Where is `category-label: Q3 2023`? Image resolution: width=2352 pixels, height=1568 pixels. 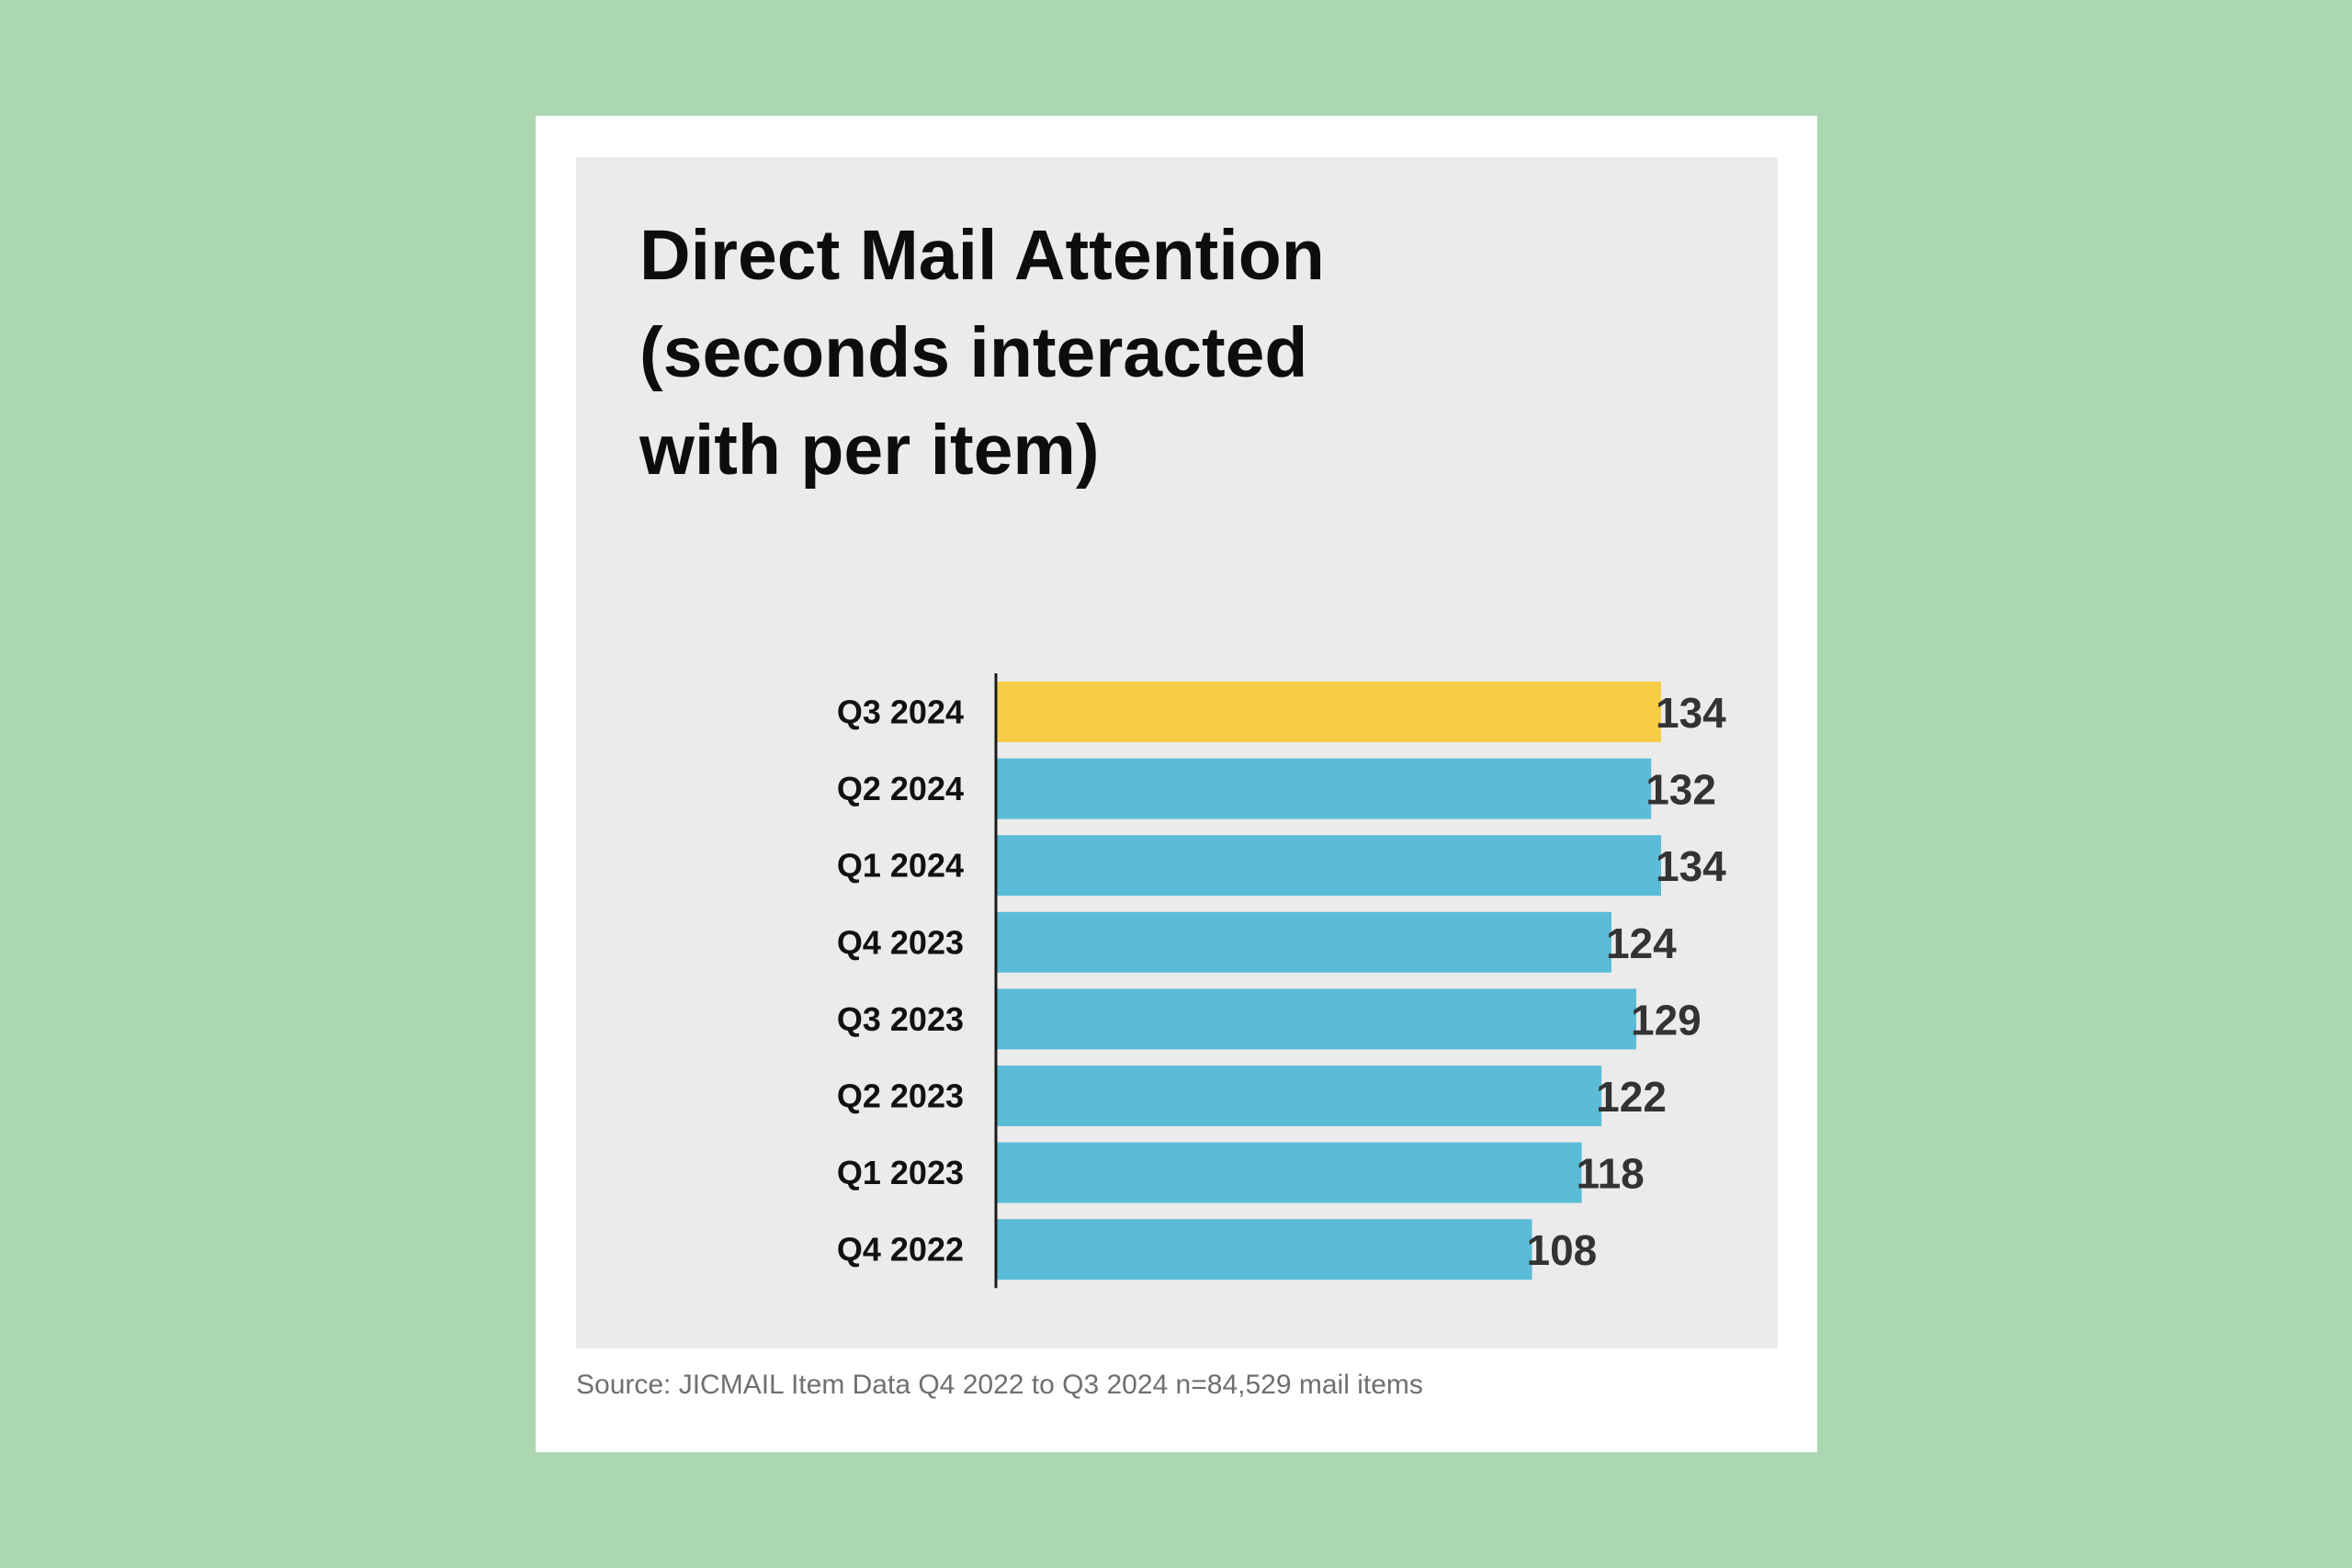 category-label: Q3 2023 is located at coordinates (900, 1019).